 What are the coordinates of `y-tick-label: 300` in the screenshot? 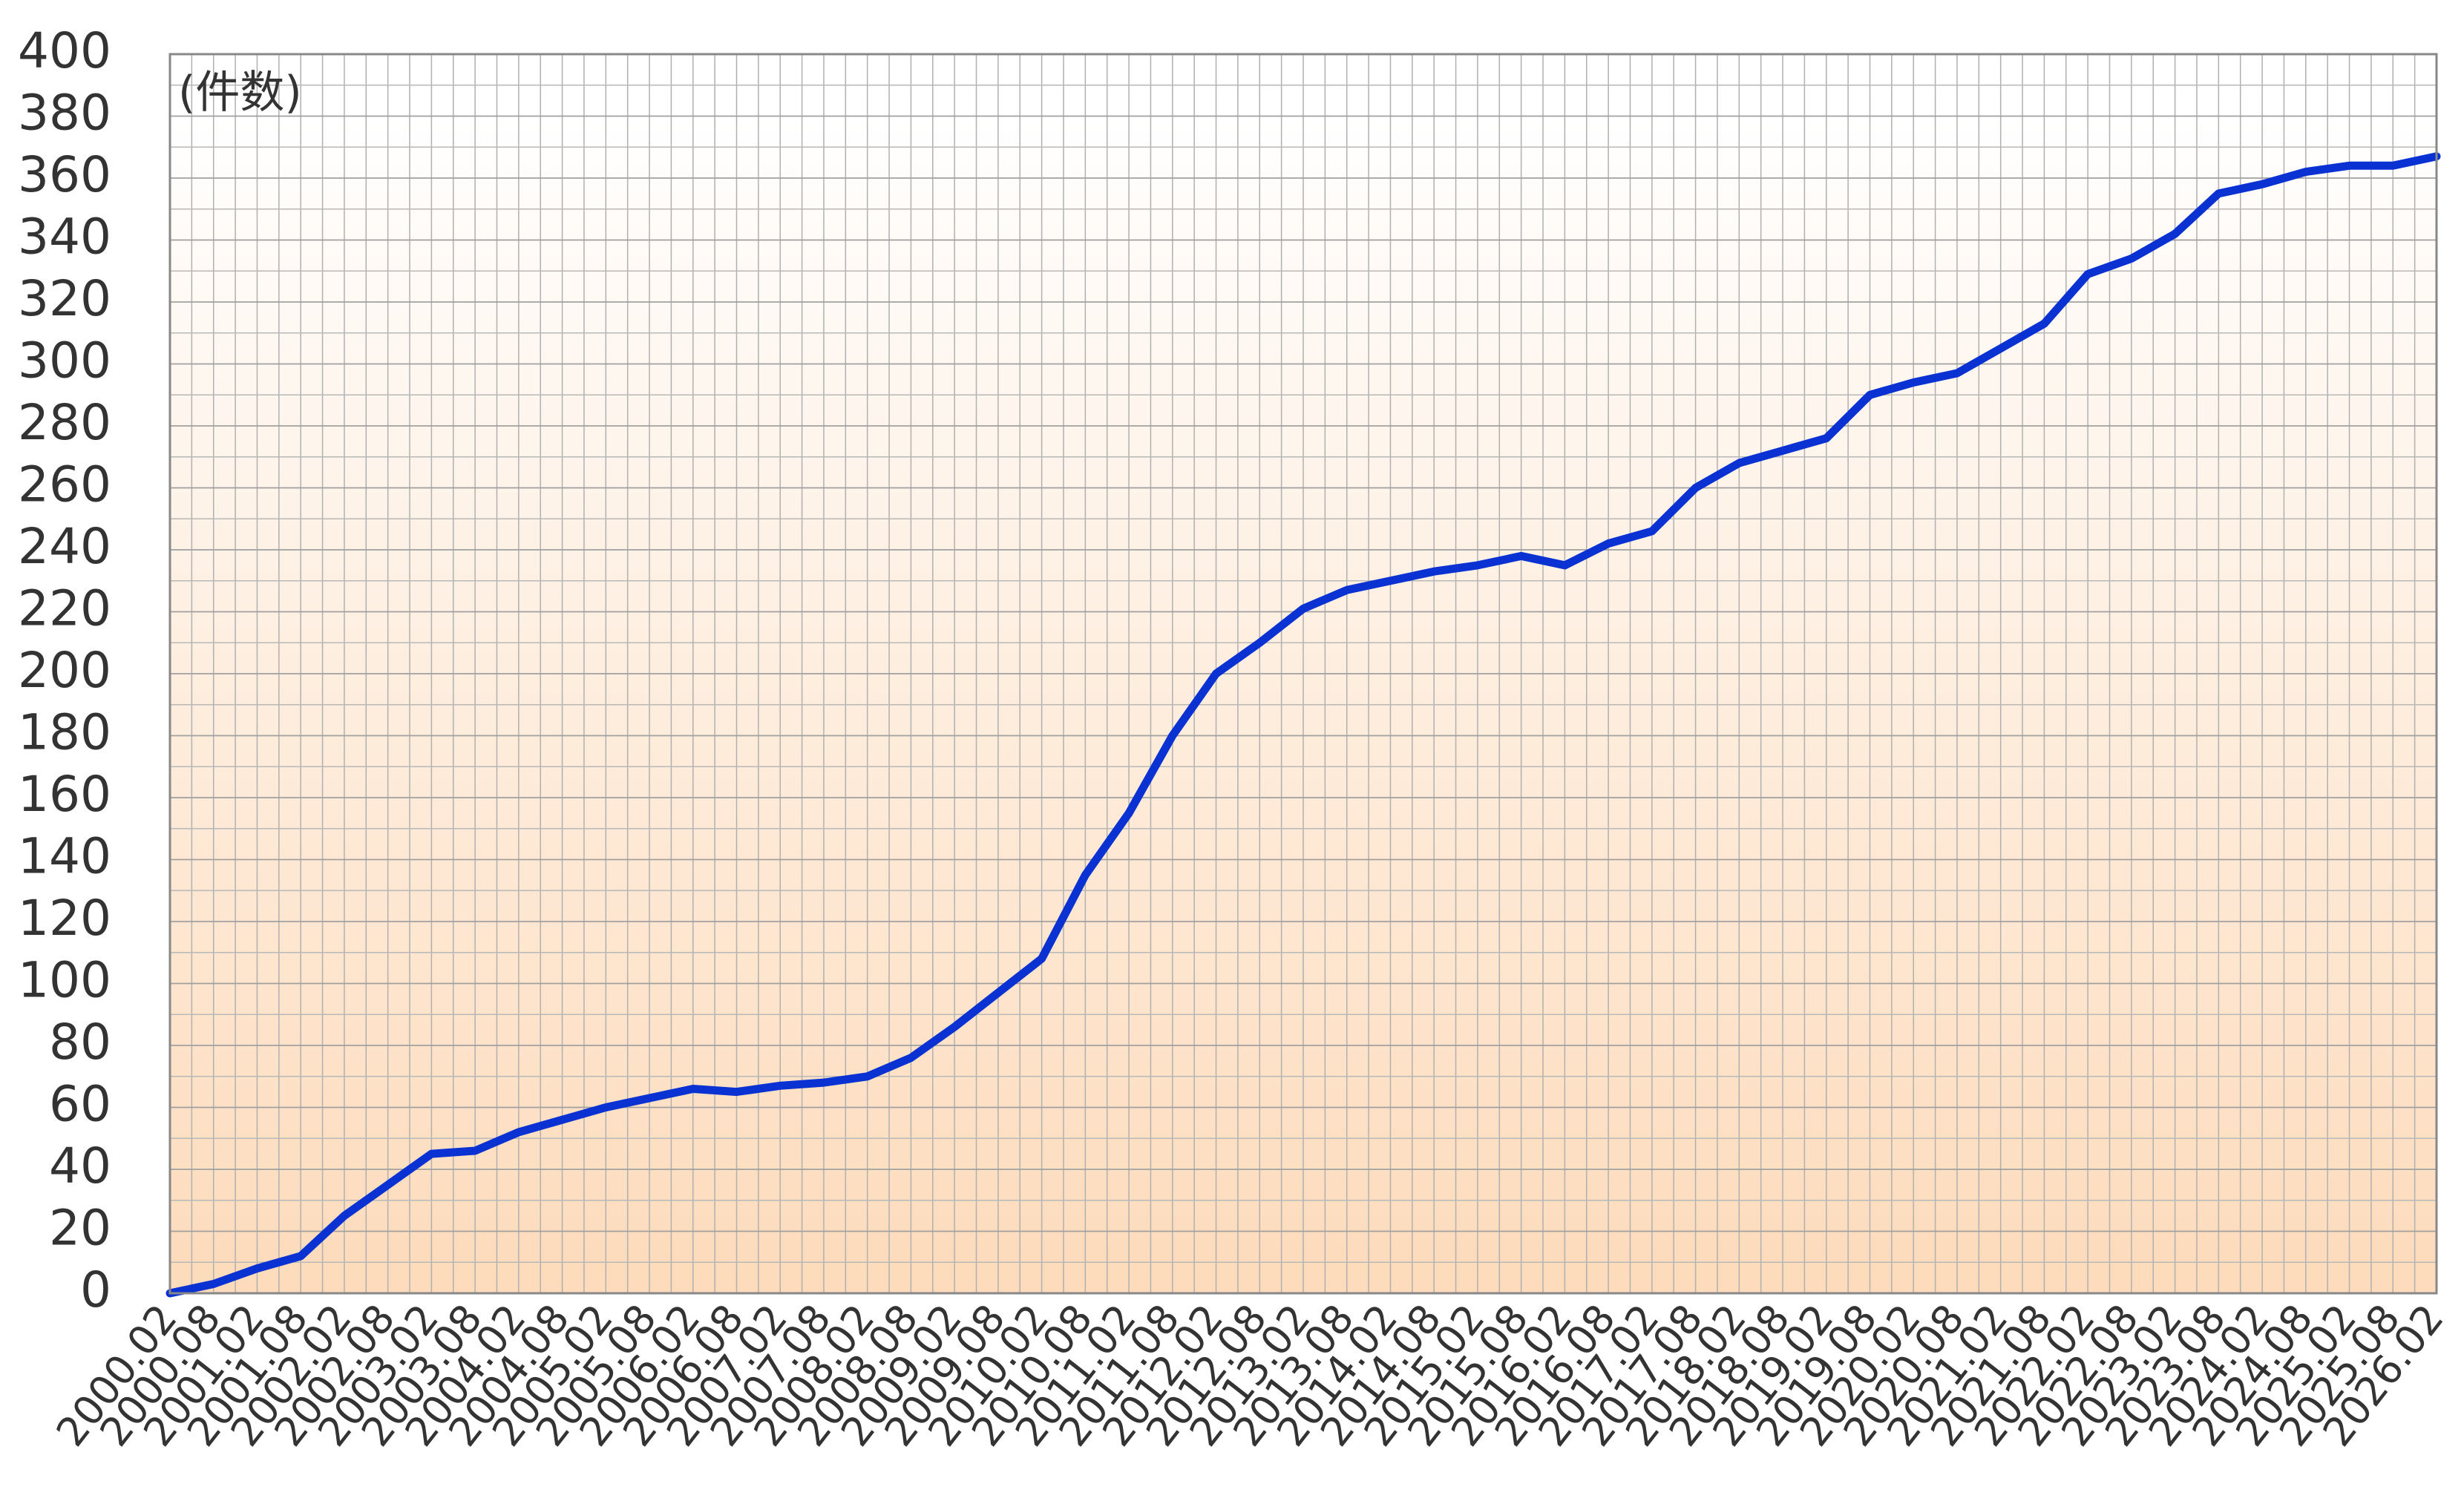 It's located at (64, 361).